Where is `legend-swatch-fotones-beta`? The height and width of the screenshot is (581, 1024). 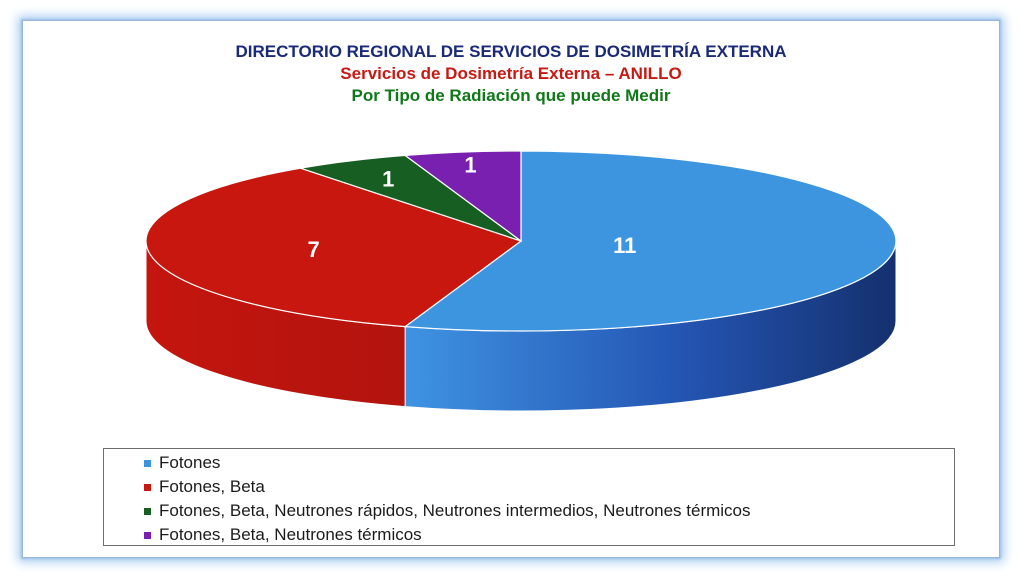 legend-swatch-fotones-beta is located at coordinates (147, 487).